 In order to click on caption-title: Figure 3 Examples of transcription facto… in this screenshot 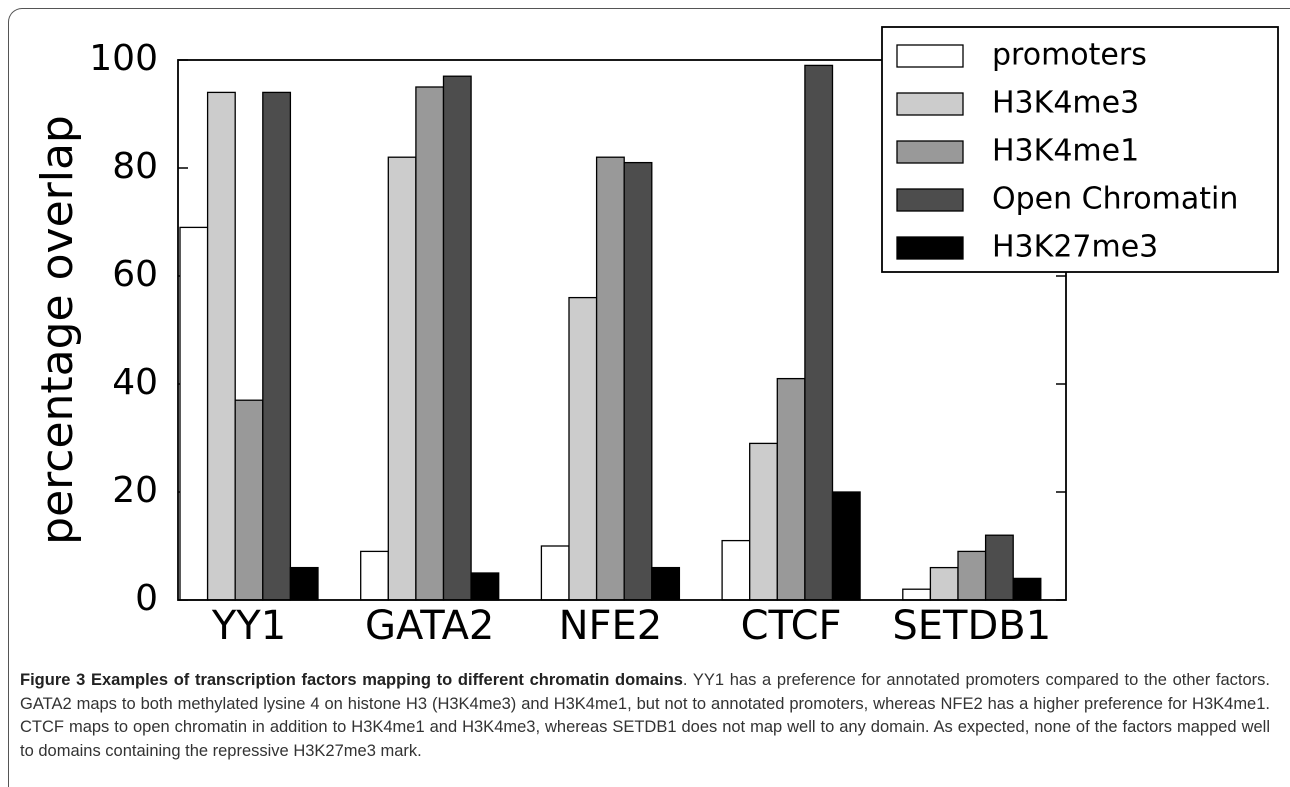, I will do `click(351, 680)`.